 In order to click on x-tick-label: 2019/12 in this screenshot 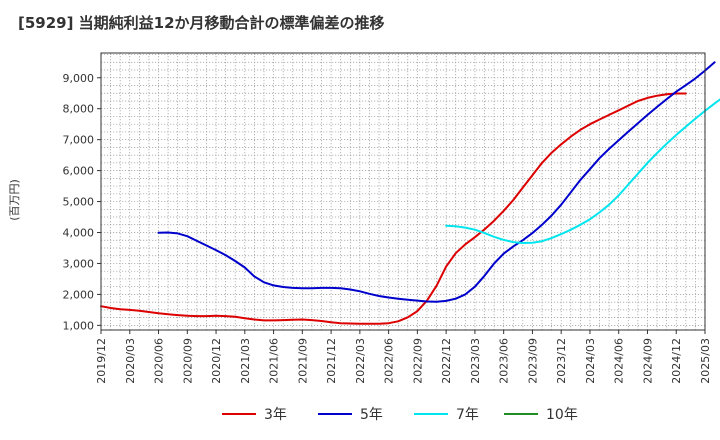, I will do `click(101, 361)`.